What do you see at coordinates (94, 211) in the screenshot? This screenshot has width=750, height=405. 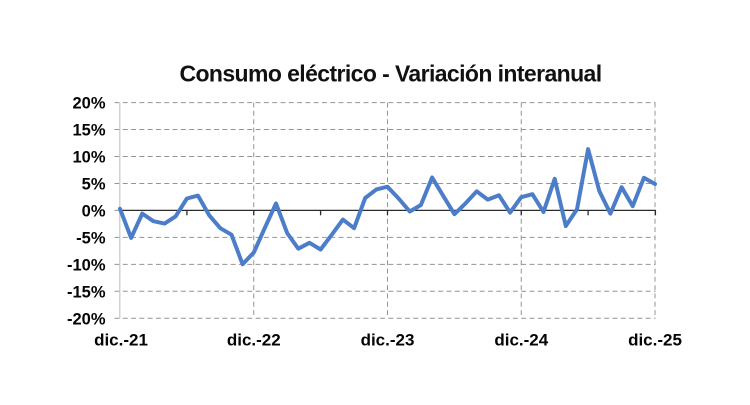 I see `svg-text: 0%` at bounding box center [94, 211].